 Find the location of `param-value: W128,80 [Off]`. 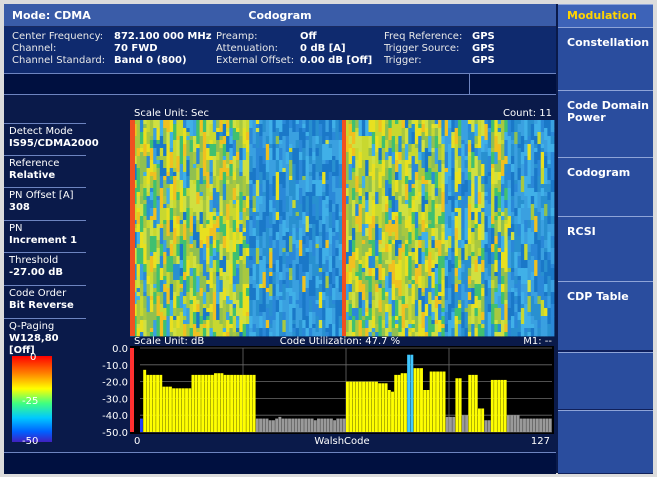

param-value: W128,80 [Off] is located at coordinates (34, 344).